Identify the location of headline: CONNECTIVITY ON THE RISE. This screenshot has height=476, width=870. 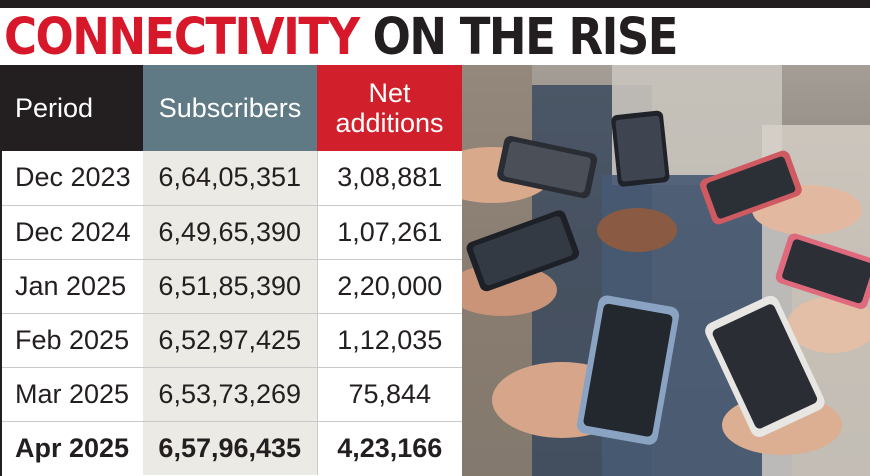
(434, 36).